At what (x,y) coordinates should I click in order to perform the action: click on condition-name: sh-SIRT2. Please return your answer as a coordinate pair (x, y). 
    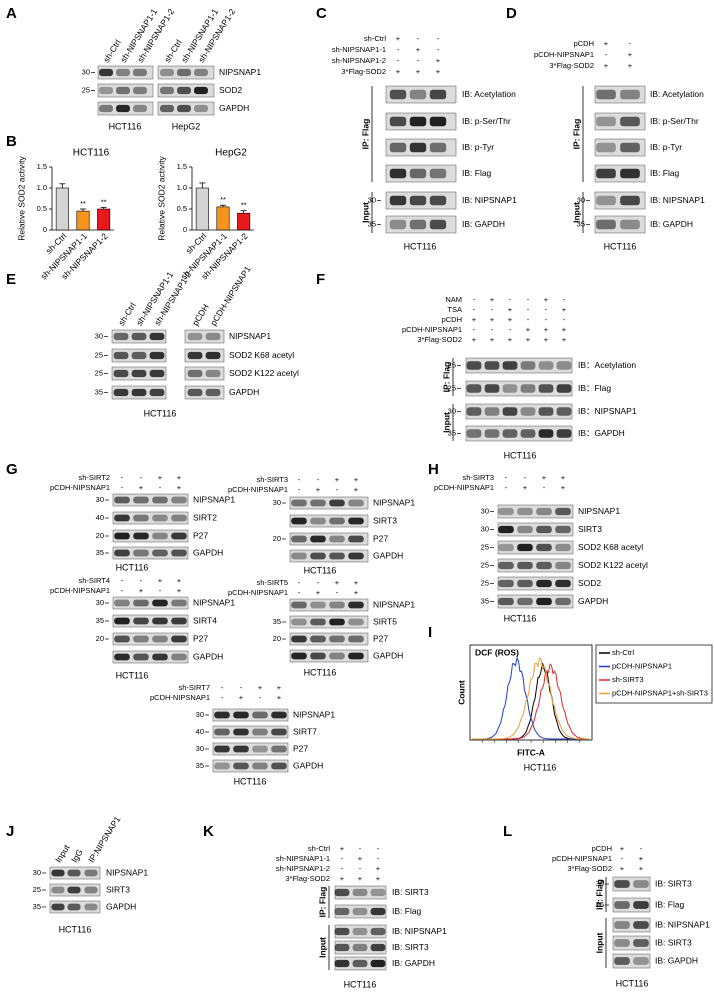
    Looking at the image, I should click on (94, 477).